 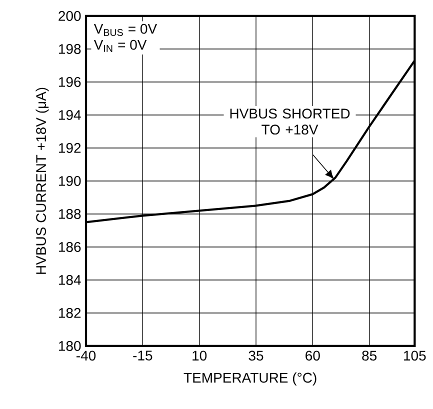 I want to click on y-tick-label: 182, so click(x=70, y=313).